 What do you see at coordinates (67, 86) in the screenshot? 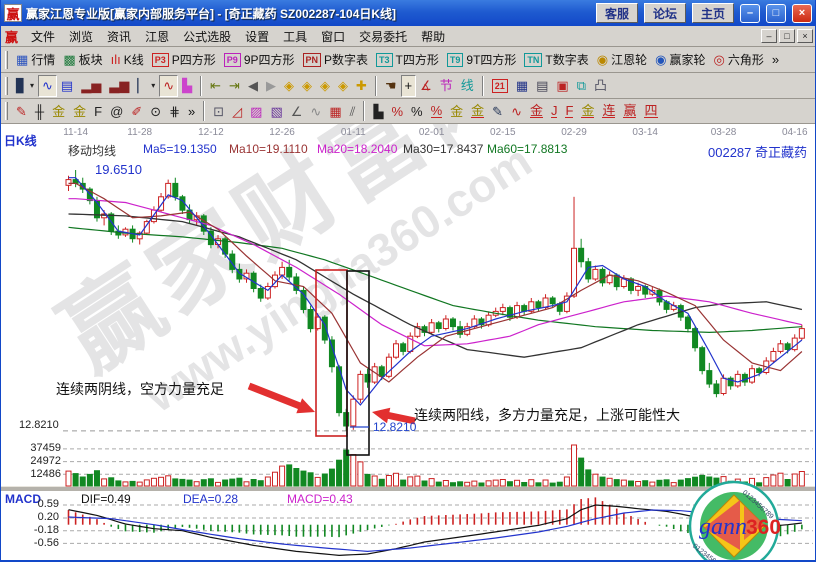
I see `memo-button: ▤` at bounding box center [67, 86].